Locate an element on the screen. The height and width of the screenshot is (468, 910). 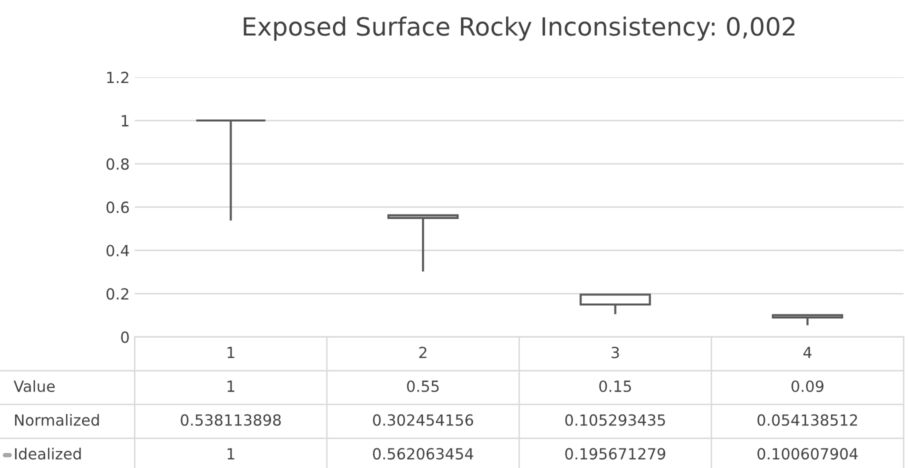
y-tick-label: 1.2 is located at coordinates (117, 78).